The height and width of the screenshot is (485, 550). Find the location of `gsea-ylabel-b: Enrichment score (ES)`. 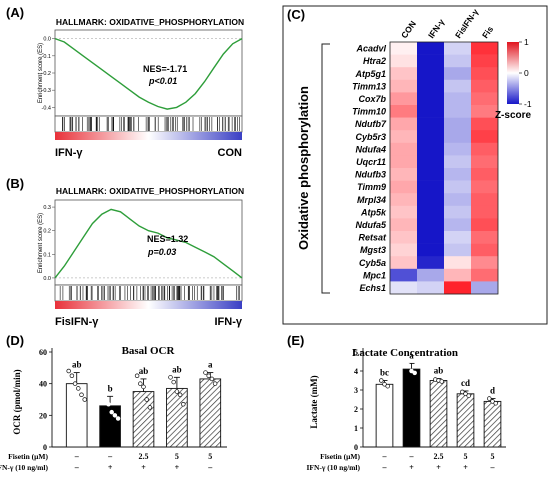

gsea-ylabel-b: Enrichment score (ES) is located at coordinates (41, 243).